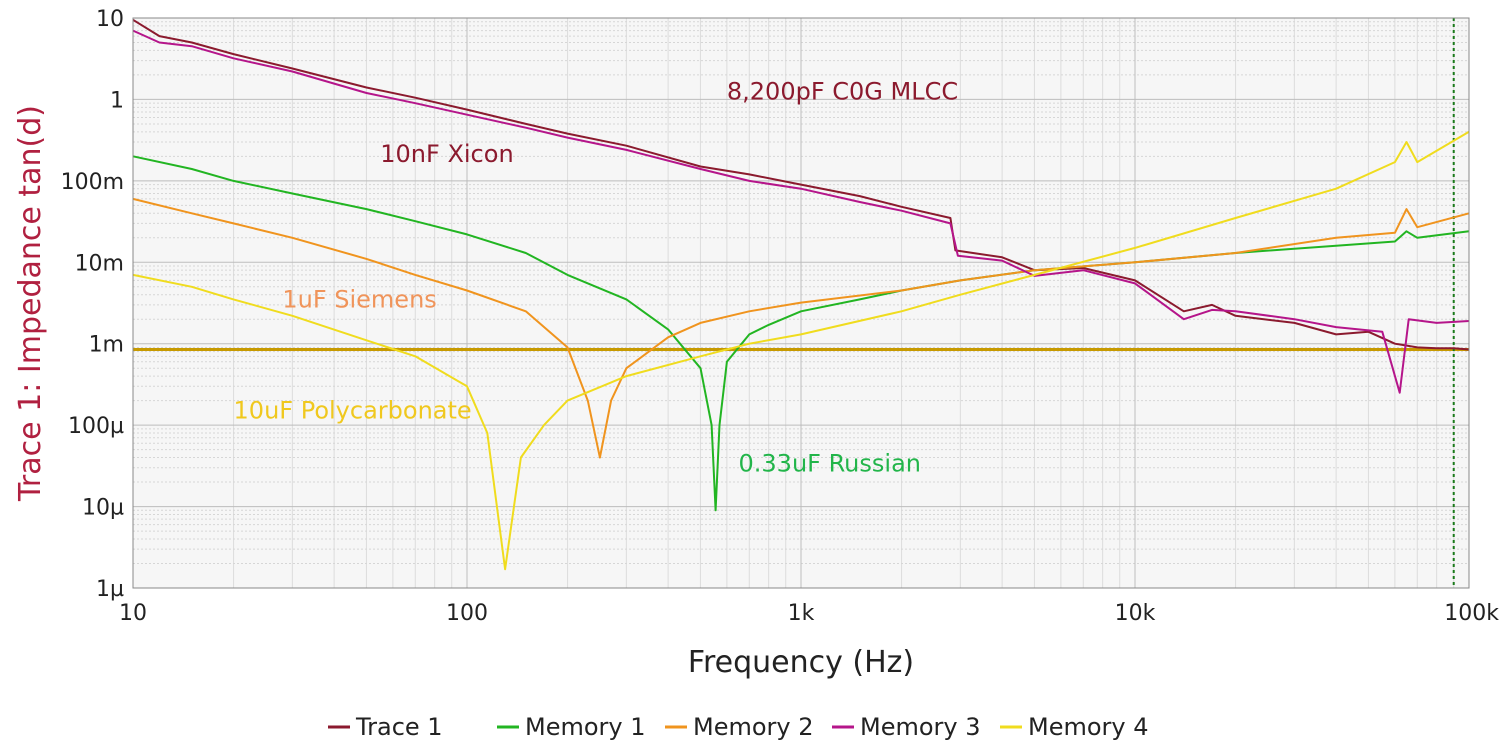 The height and width of the screenshot is (749, 1499). Describe the element at coordinates (99, 263) in the screenshot. I see `y-tick-label: 10m` at that location.